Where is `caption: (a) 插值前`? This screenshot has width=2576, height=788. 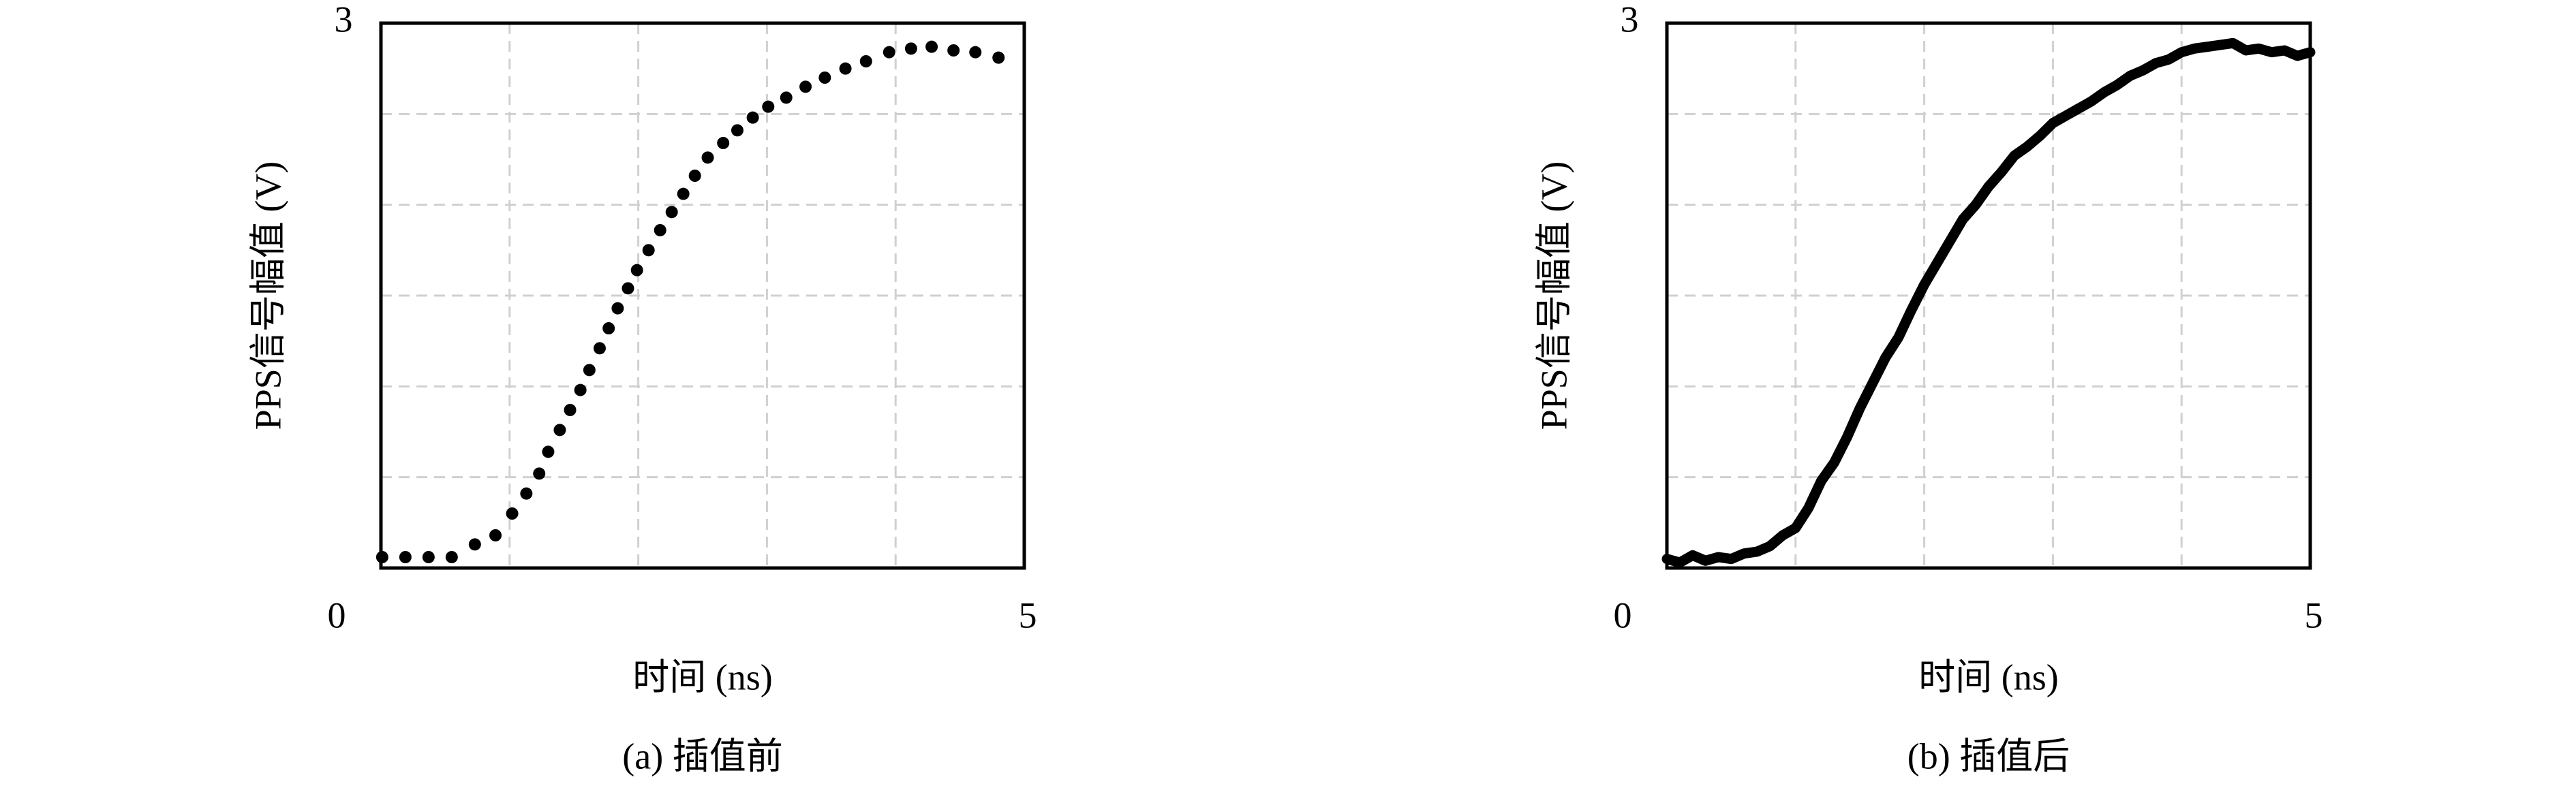
caption: (a) 插值前 is located at coordinates (702, 756).